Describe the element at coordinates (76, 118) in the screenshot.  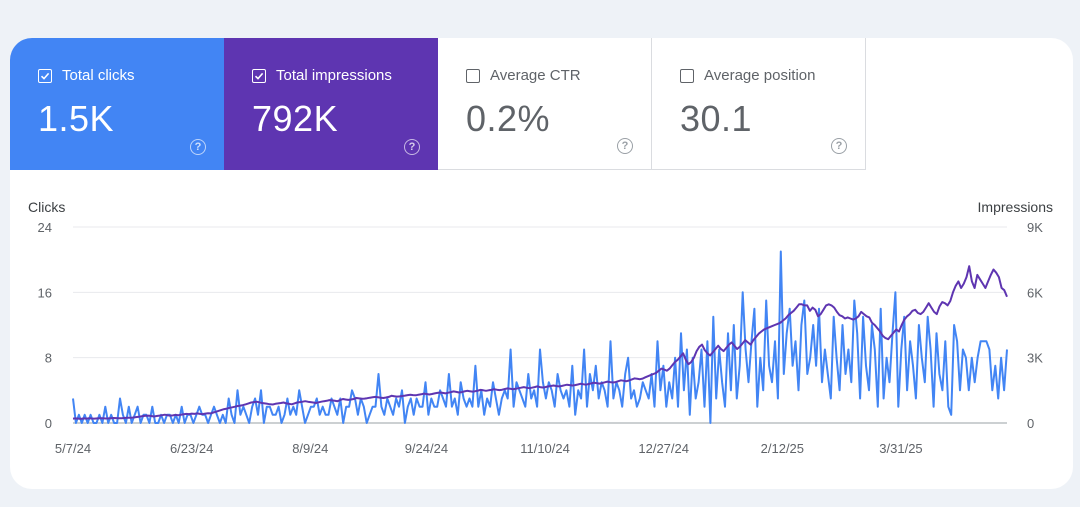
I see `metric-value: 1.5K` at that location.